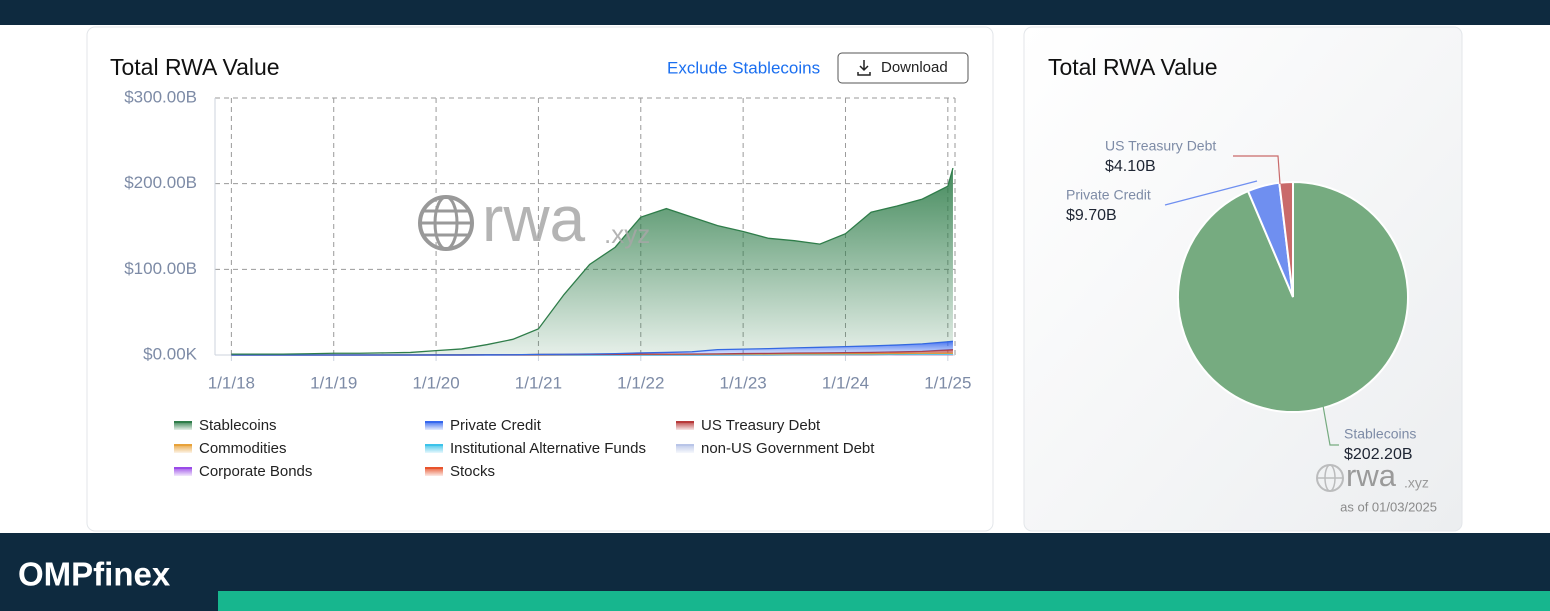 The width and height of the screenshot is (1550, 611). What do you see at coordinates (160, 182) in the screenshot?
I see `y-tick-label: $200.00B` at bounding box center [160, 182].